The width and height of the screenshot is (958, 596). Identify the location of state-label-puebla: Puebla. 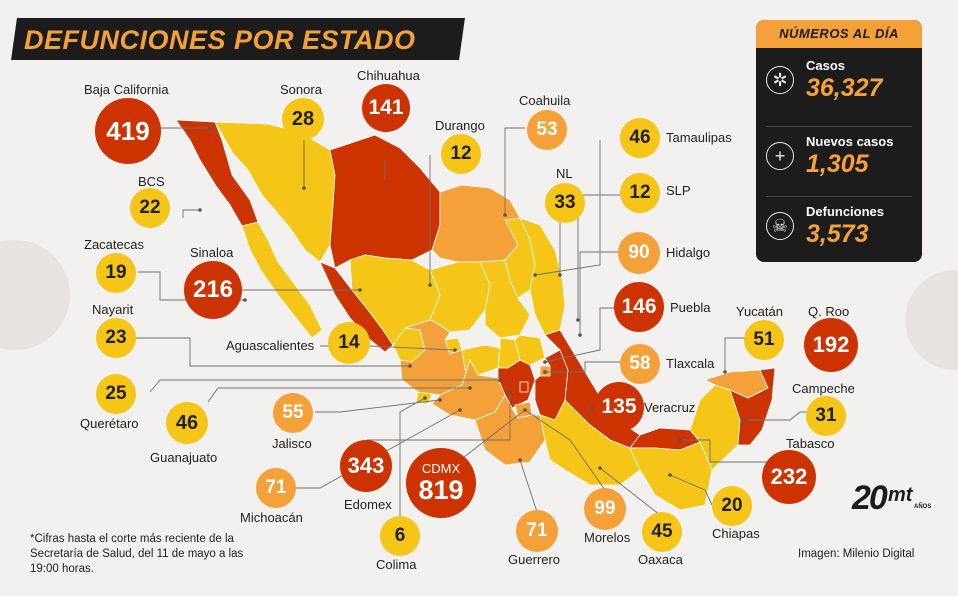
(690, 307).